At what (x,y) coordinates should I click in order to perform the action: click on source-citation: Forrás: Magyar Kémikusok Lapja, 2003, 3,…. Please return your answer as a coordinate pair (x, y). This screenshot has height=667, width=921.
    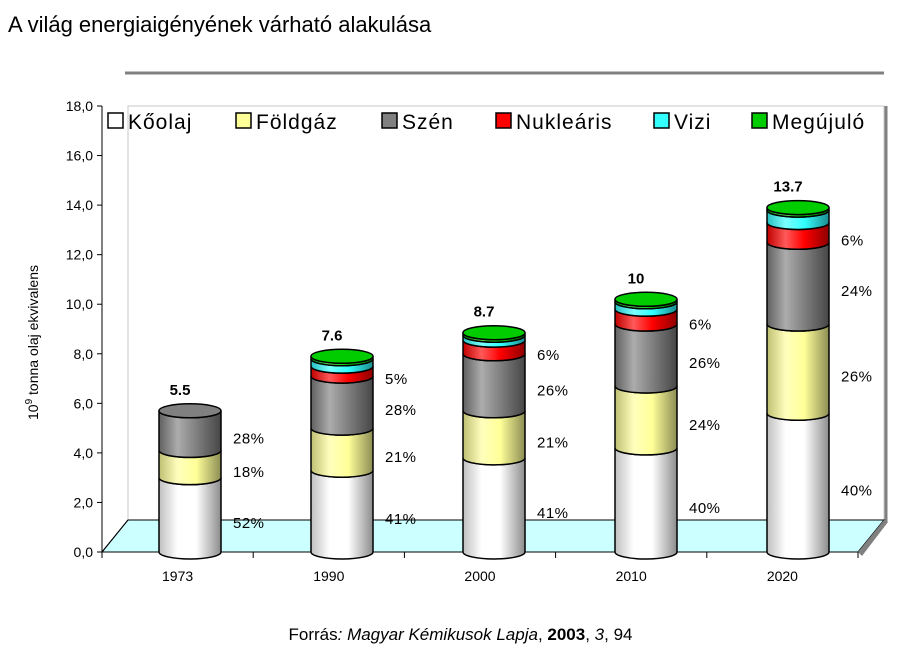
    Looking at the image, I should click on (460, 634).